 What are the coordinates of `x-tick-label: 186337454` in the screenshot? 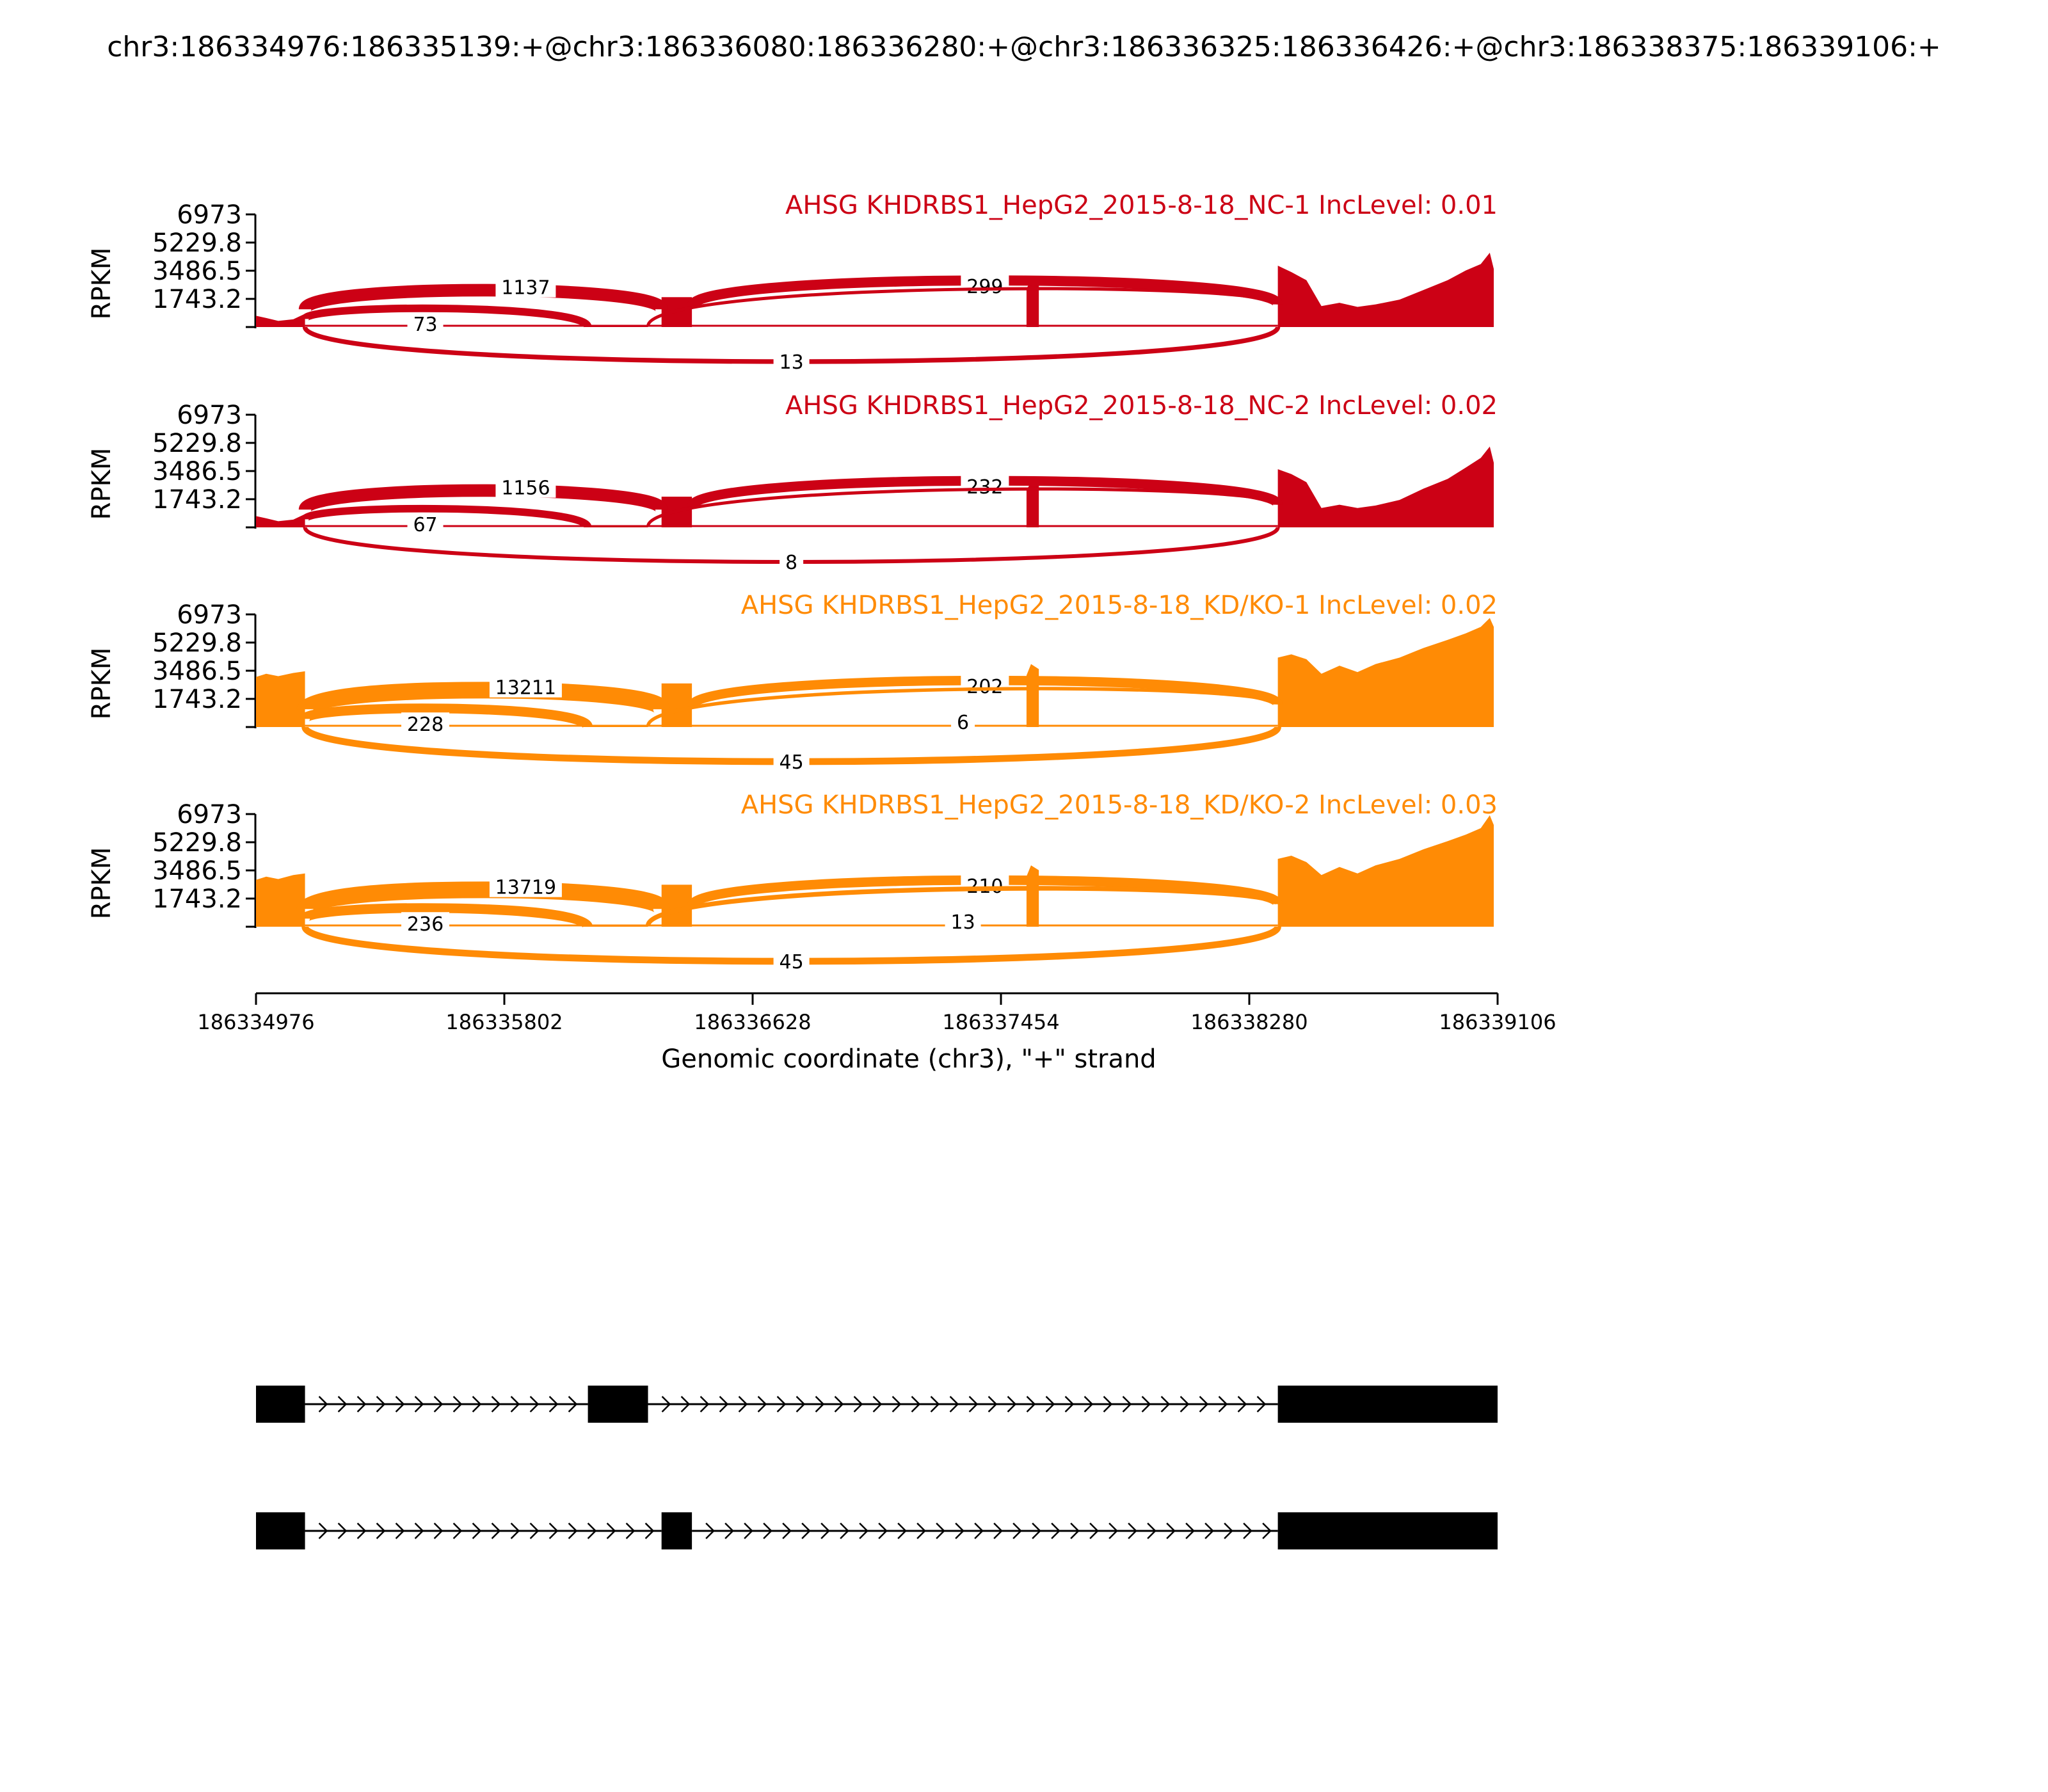 It's located at (1000, 1022).